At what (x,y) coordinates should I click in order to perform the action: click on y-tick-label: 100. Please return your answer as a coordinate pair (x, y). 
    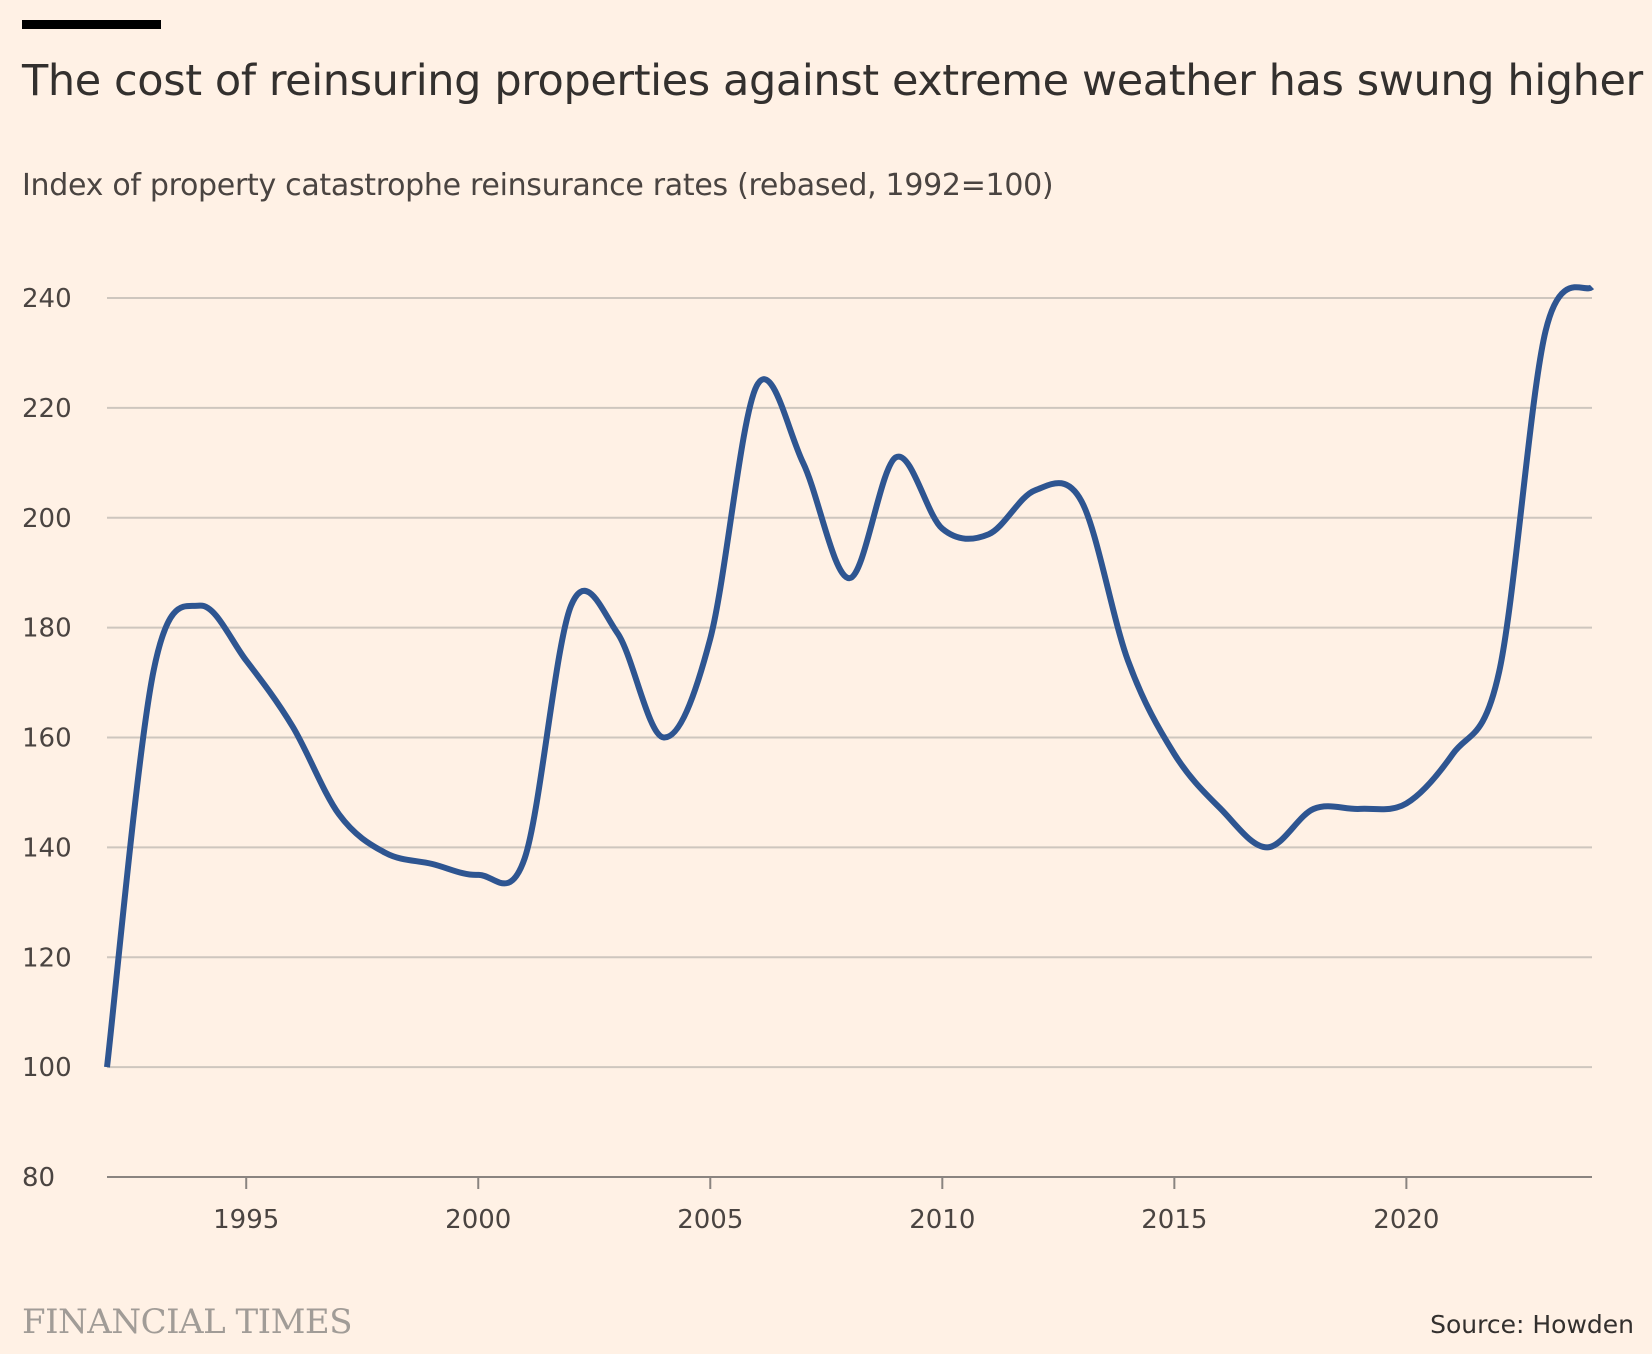
    Looking at the image, I should click on (47, 1068).